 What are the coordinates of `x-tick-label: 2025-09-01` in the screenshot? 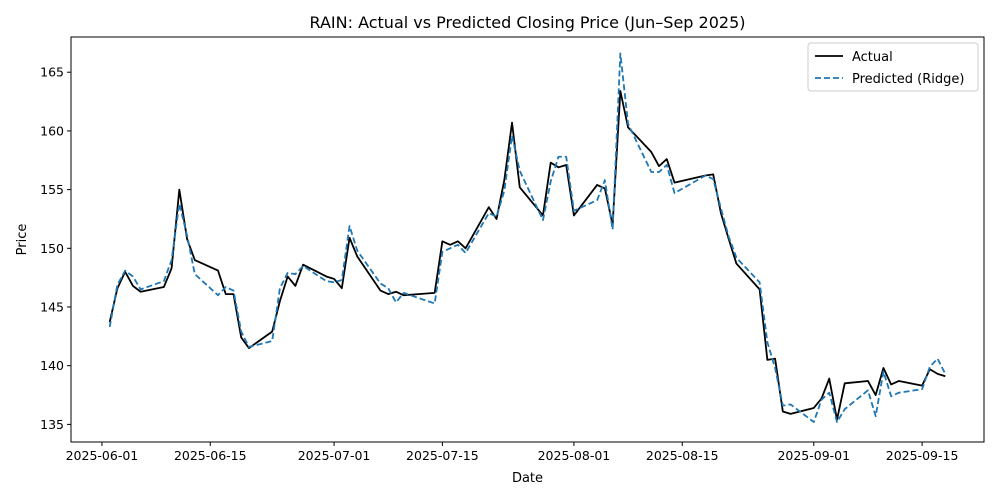 It's located at (813, 455).